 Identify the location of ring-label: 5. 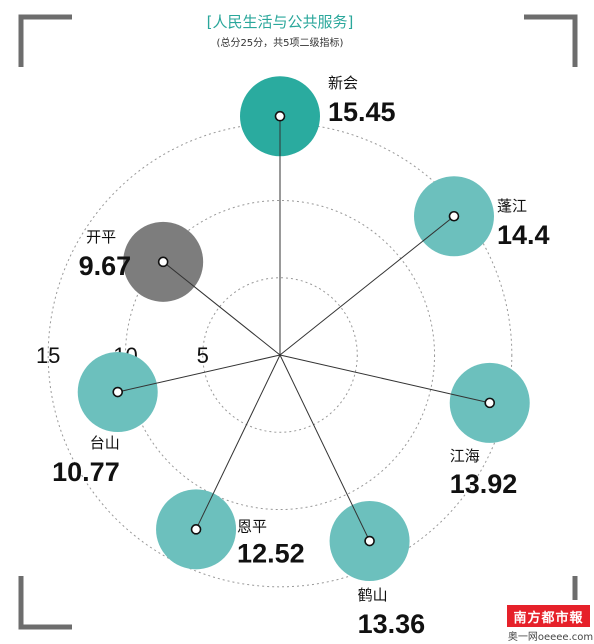
(203, 355).